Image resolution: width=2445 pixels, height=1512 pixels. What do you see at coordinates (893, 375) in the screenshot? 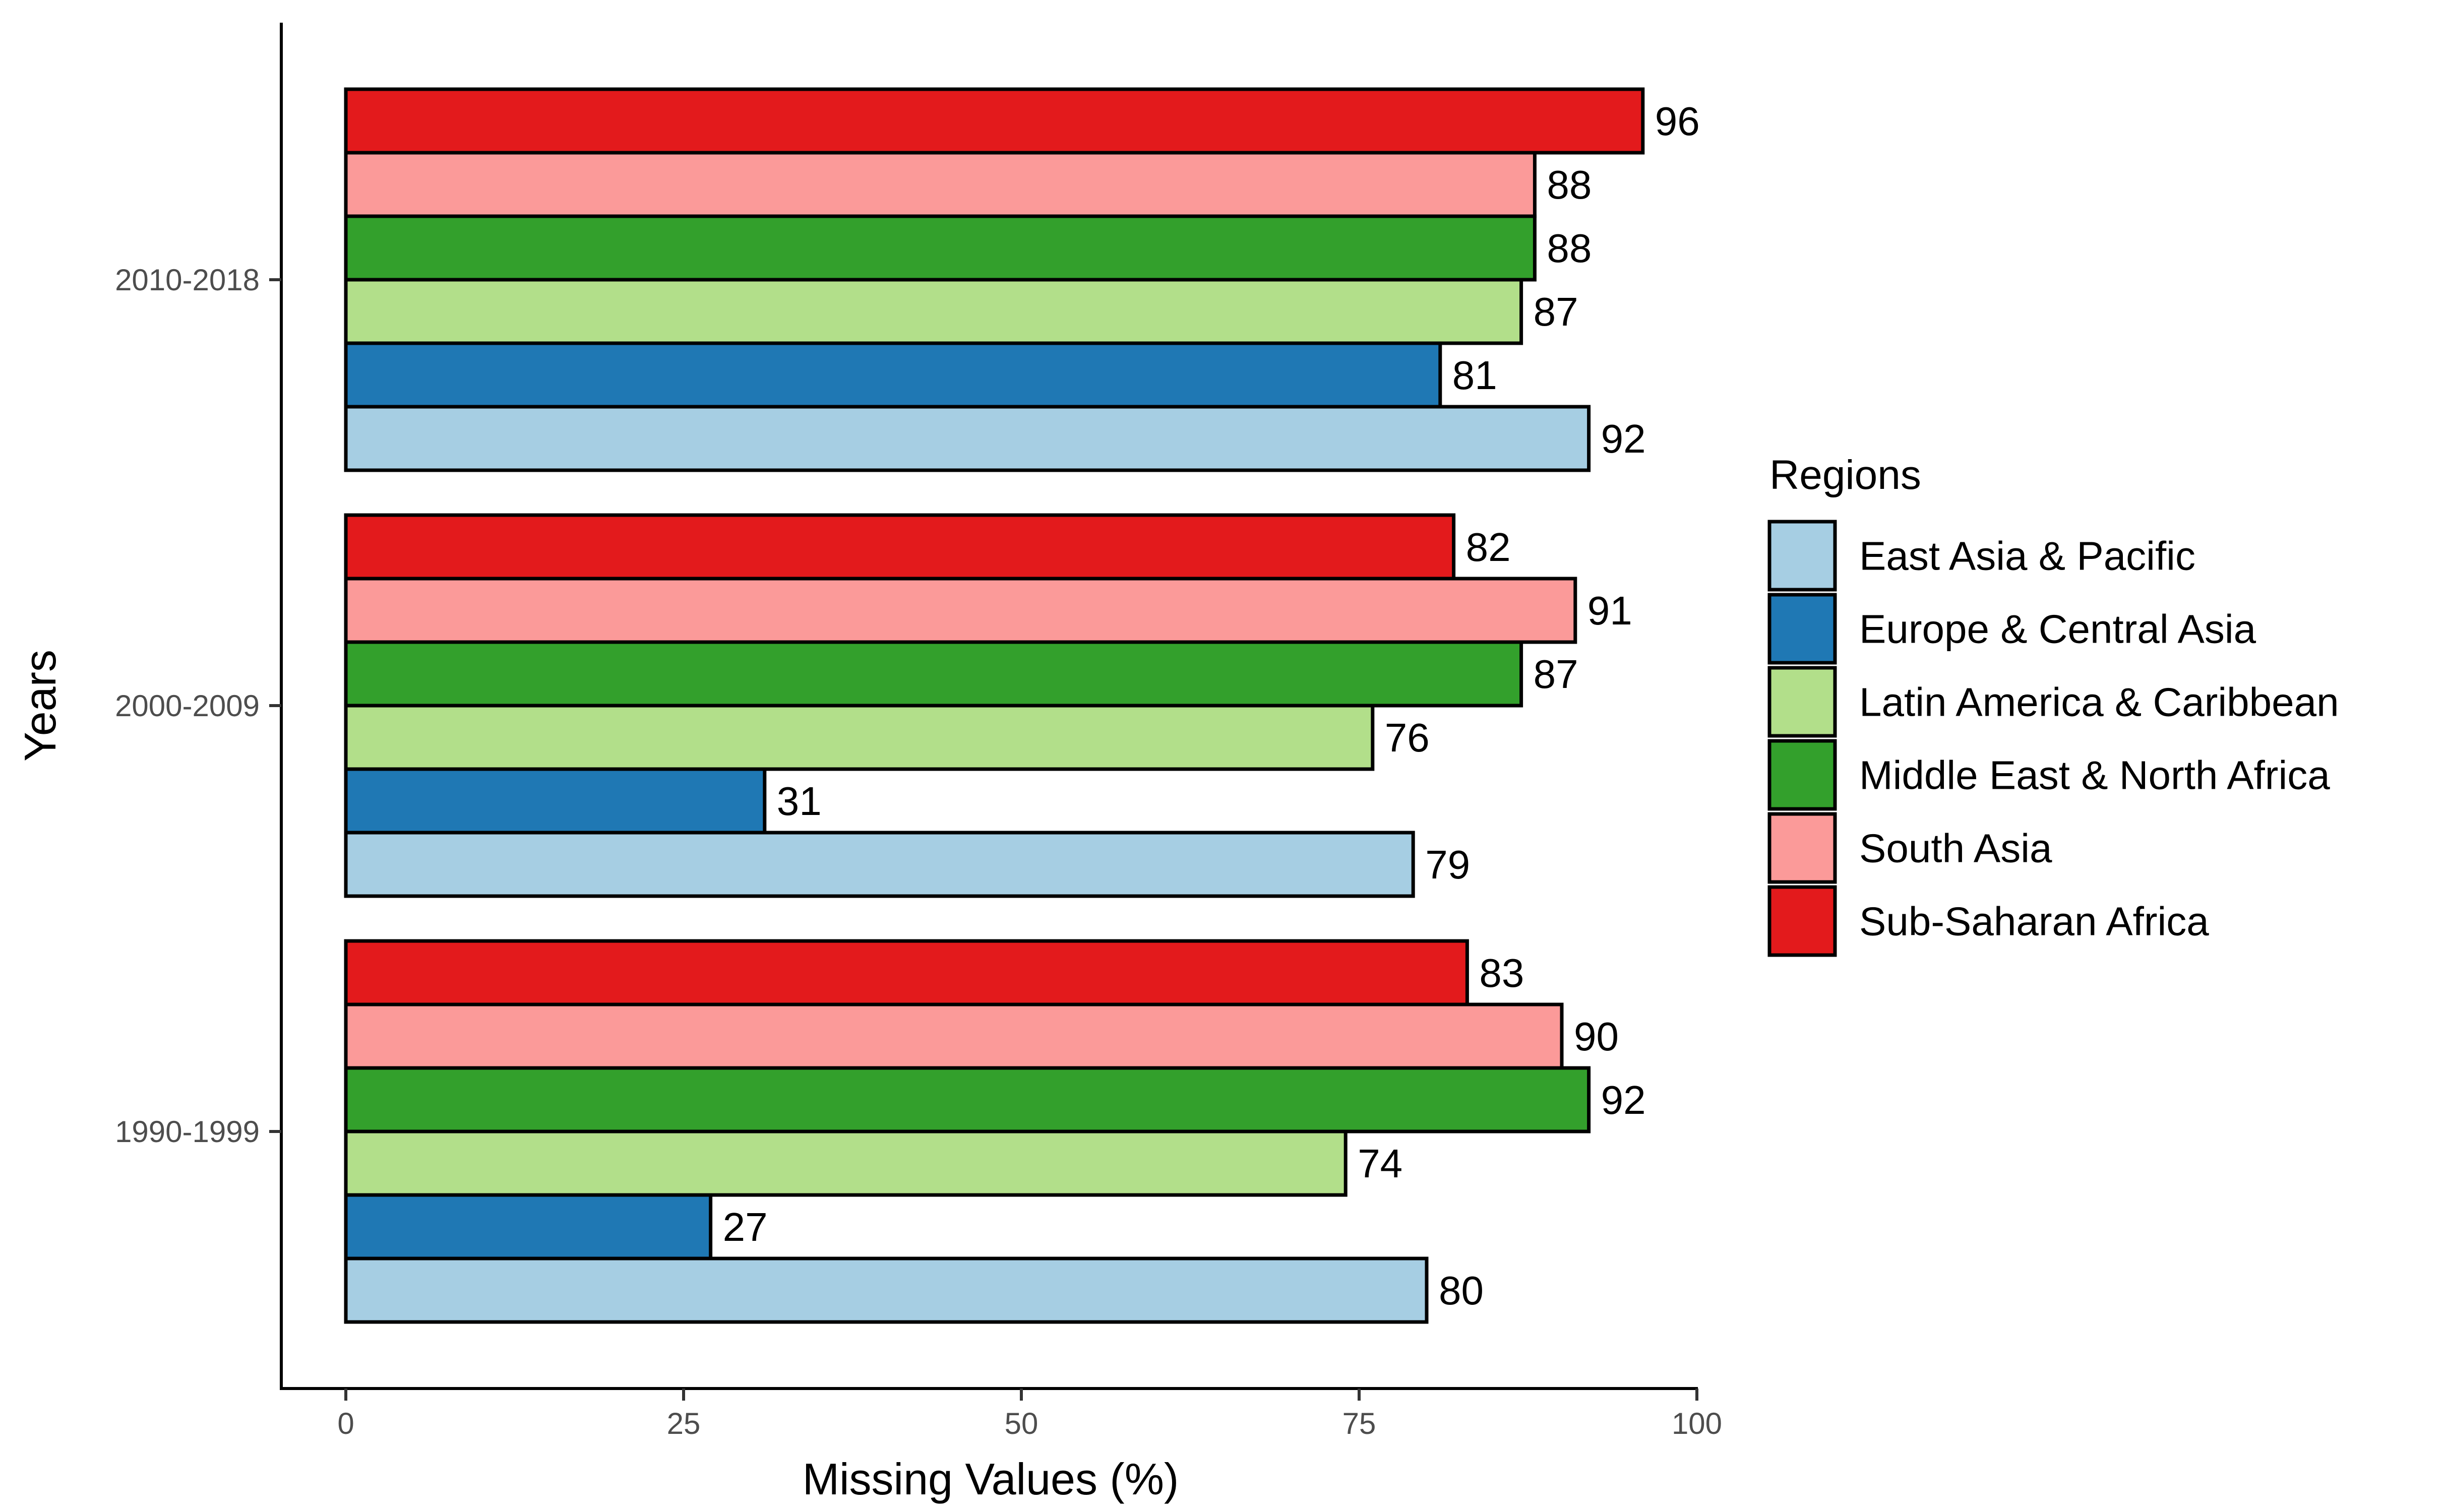
I see `bar-2010-2018-europe-and-central-asia` at bounding box center [893, 375].